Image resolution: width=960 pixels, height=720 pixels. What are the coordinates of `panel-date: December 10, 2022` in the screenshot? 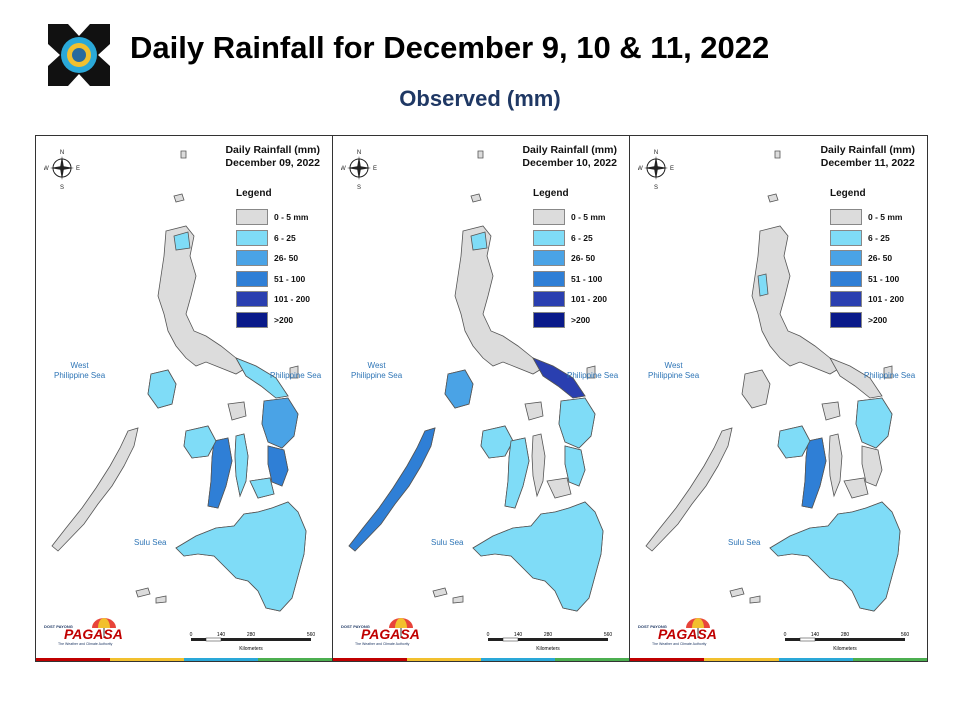 It's located at (569, 163).